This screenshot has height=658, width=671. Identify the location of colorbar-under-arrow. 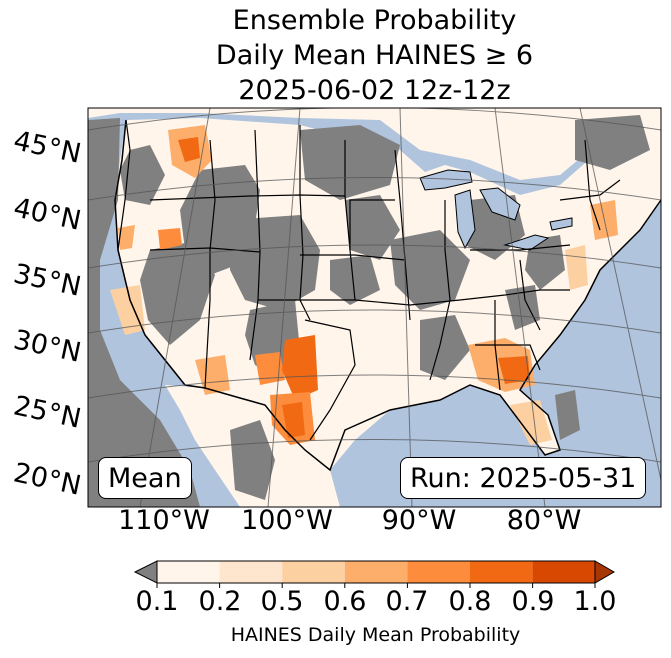
(145, 572).